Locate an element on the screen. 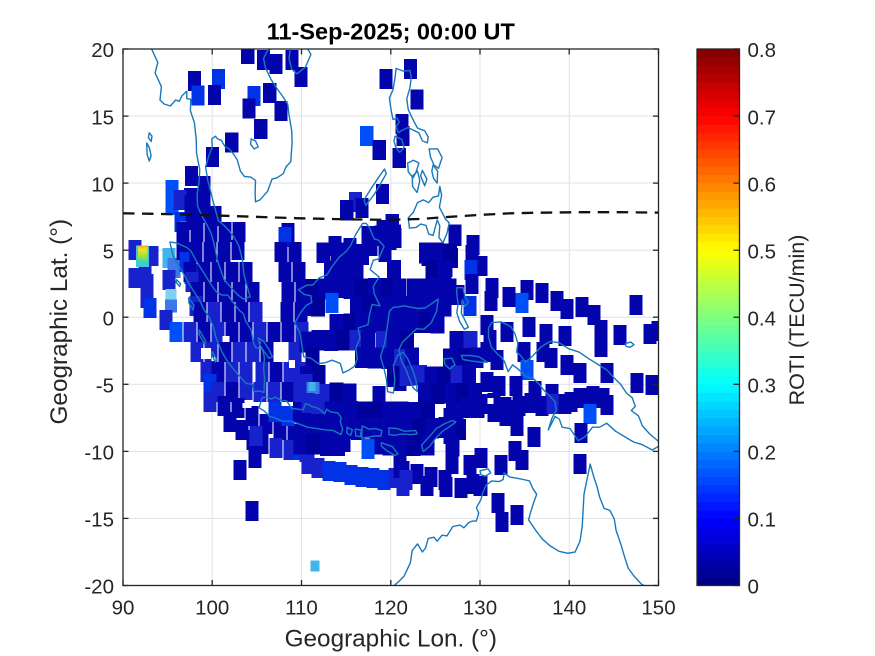  svg-text: 130 is located at coordinates (480, 608).